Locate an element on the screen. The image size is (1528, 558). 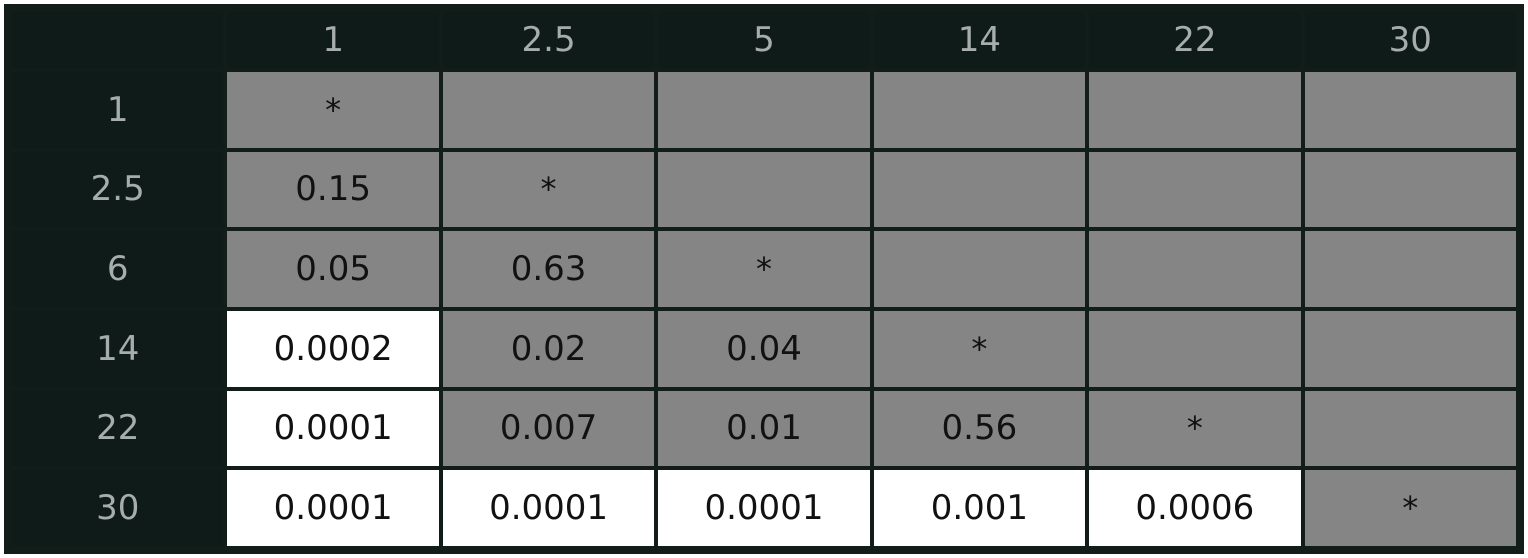
table-row: 22 0.0001 0.007 0.01 0.56 * is located at coordinates (764, 428).